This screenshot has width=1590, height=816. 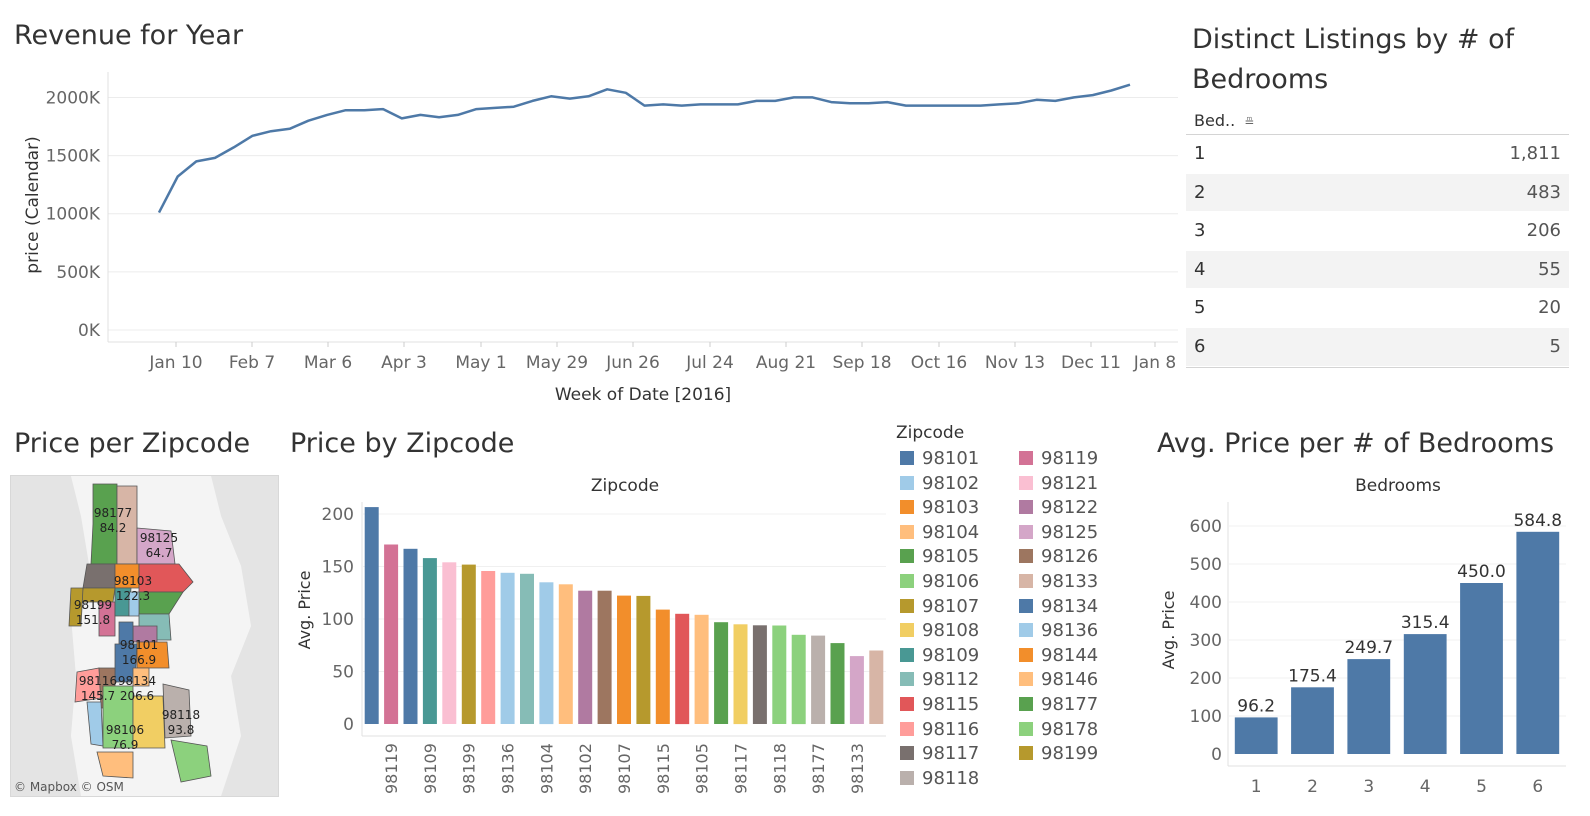 What do you see at coordinates (1075, 484) in the screenshot?
I see `legend-item: 98121` at bounding box center [1075, 484].